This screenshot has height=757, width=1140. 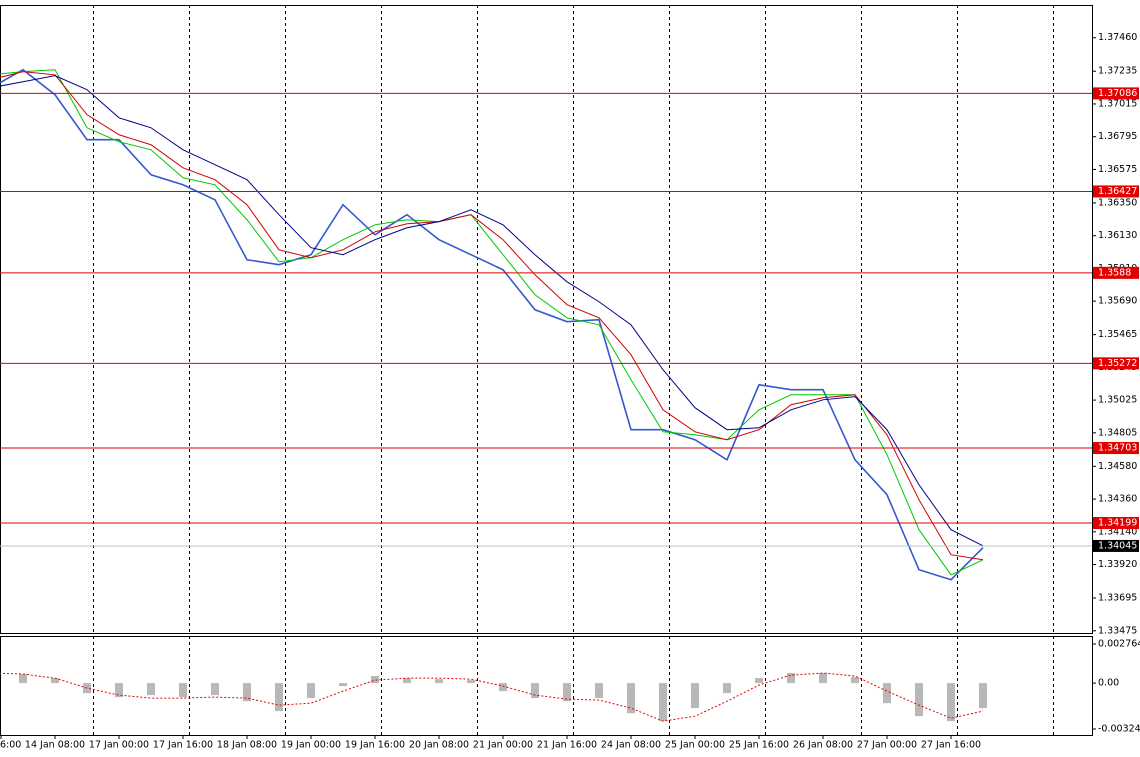 I want to click on level-label: 1.35272, so click(x=1117, y=363).